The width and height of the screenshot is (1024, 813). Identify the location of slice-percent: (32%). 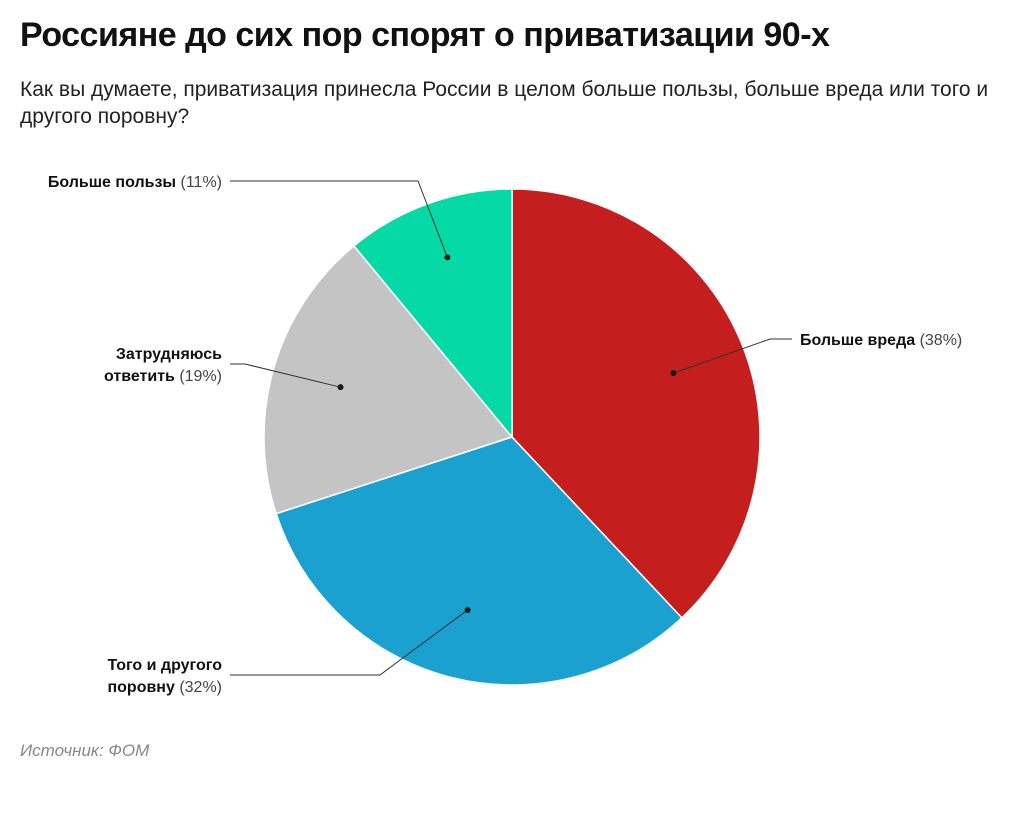
(198, 687).